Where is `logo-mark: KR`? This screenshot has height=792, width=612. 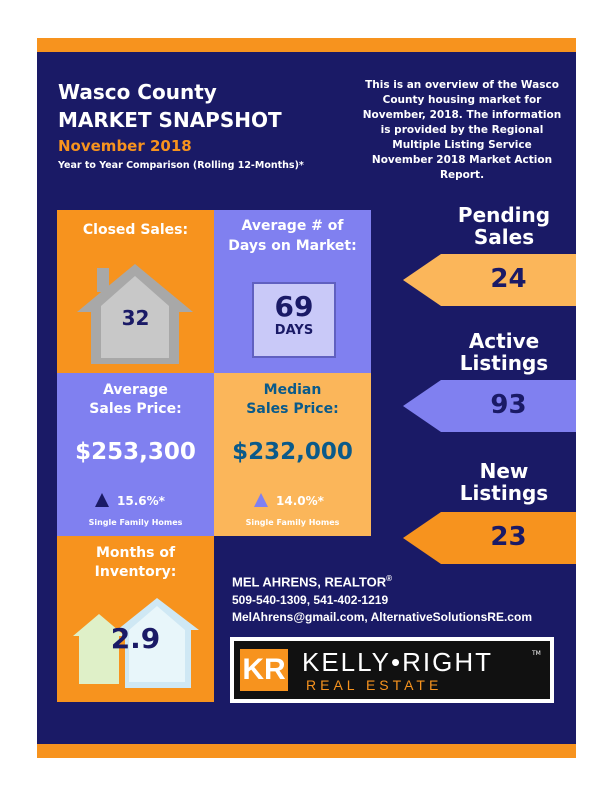
logo-mark: KR is located at coordinates (264, 670).